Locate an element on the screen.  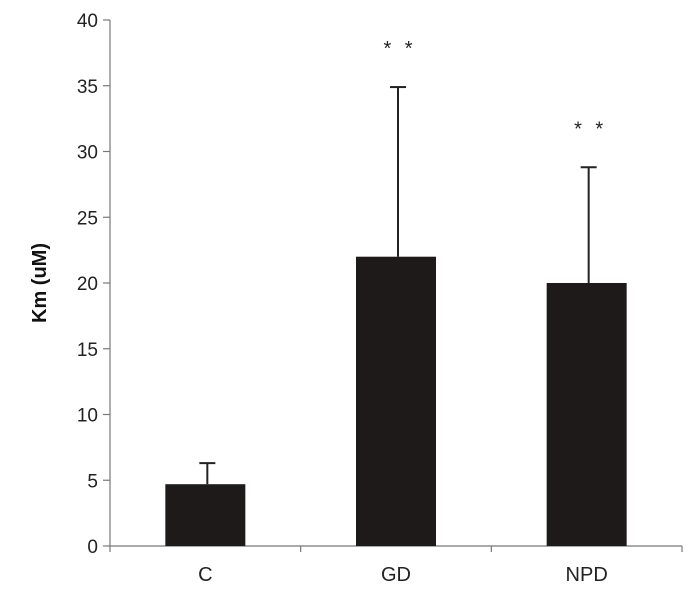
x-tick-label: NPD is located at coordinates (587, 575).